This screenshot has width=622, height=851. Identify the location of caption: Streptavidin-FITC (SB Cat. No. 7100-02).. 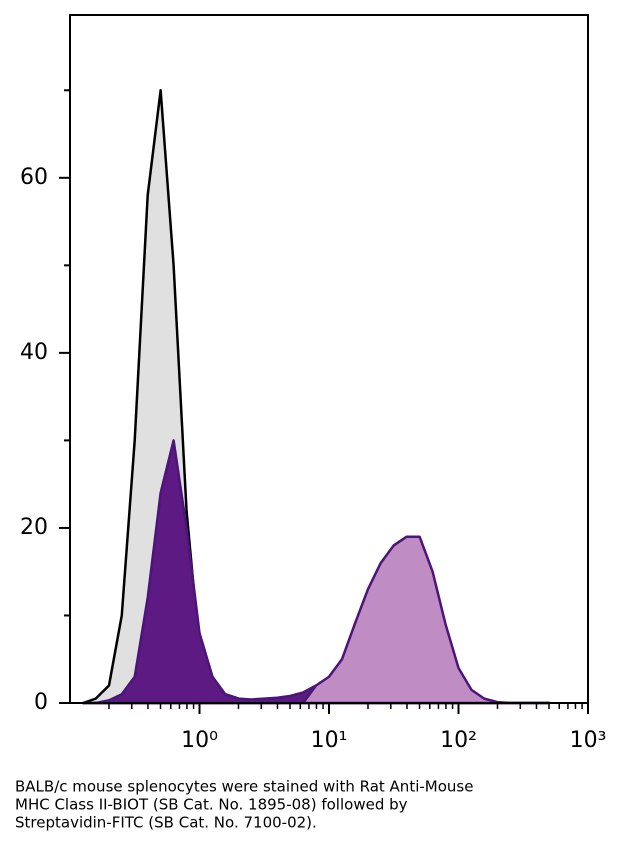
(166, 823).